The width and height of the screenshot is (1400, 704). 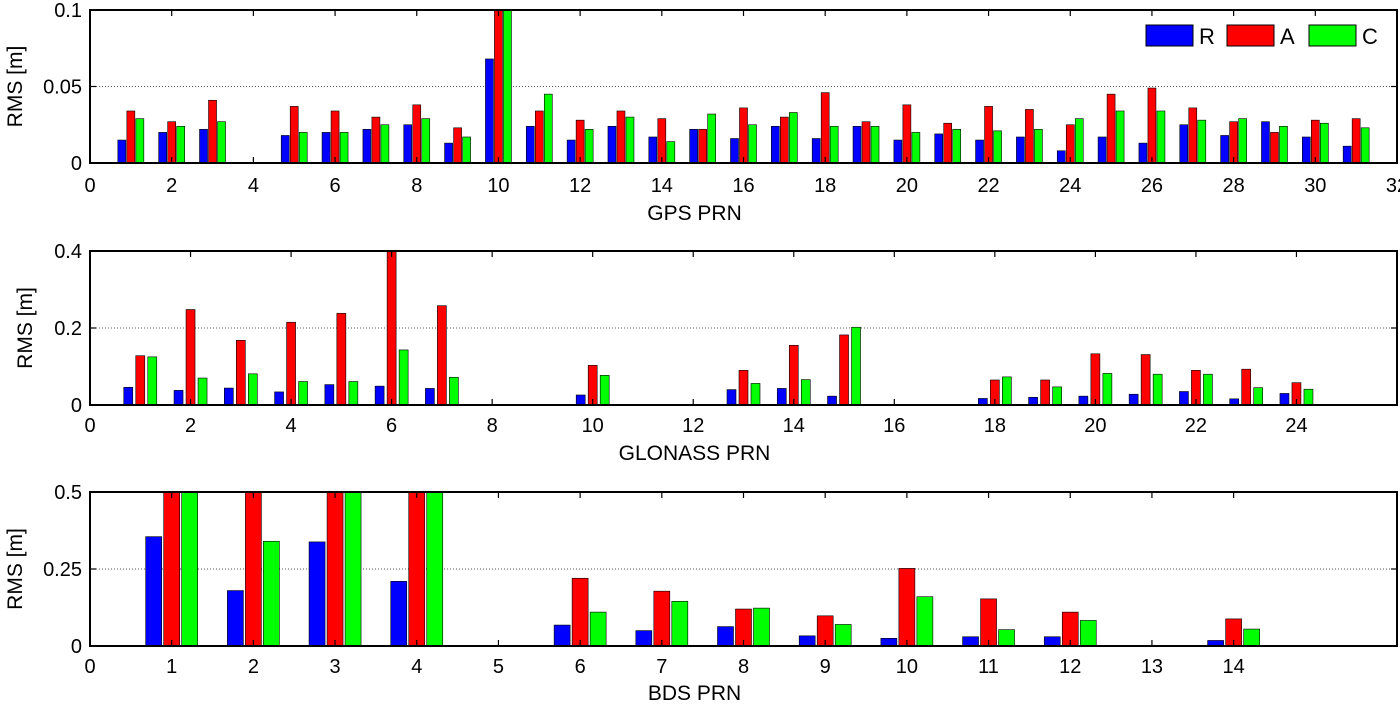 I want to click on x-axis-label: GLONASS PRN, so click(x=695, y=453).